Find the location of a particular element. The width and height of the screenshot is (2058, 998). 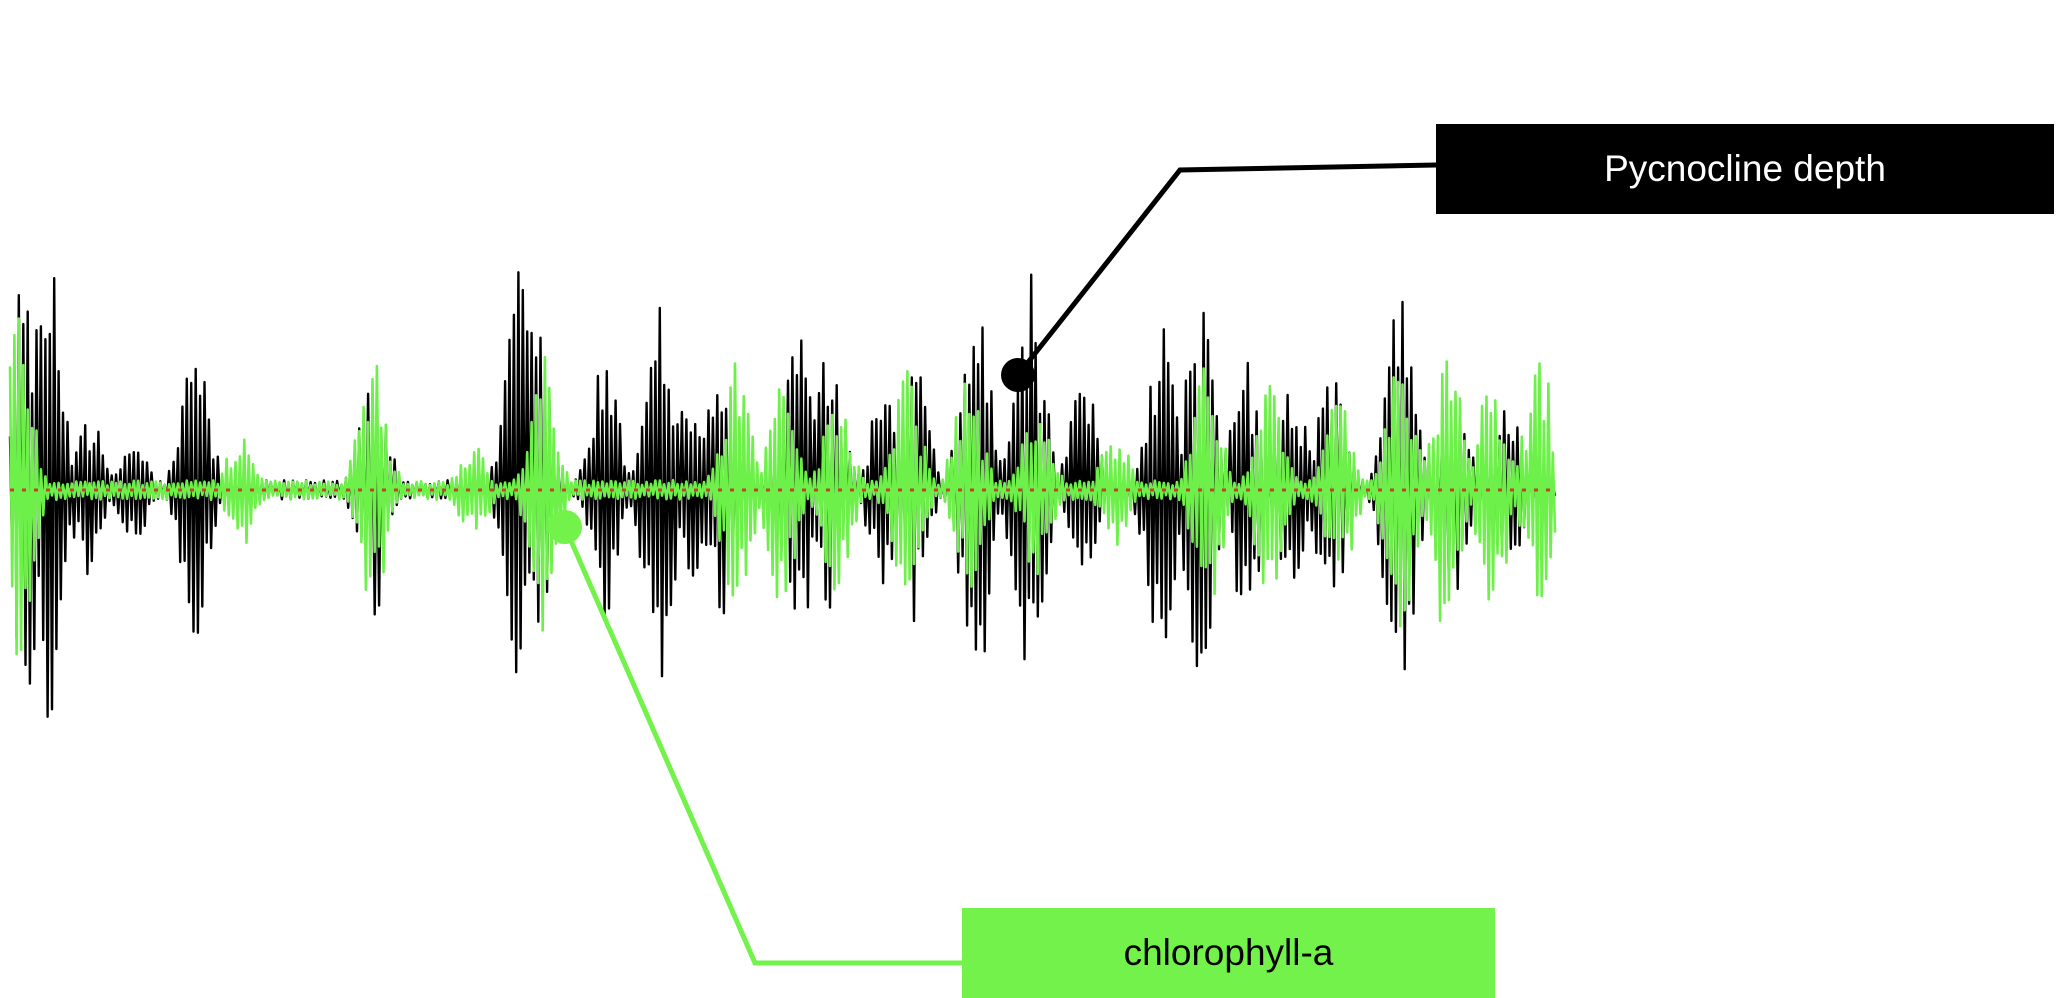

callout-text-pycnocline: Pycnocline depth is located at coordinates (1745, 168).